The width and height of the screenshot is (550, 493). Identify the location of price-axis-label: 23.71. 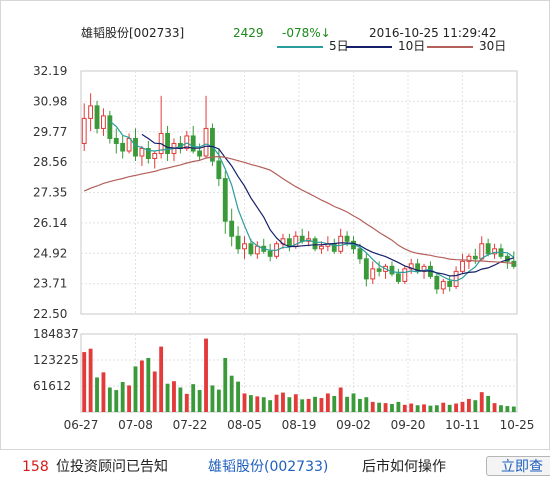
(50, 284).